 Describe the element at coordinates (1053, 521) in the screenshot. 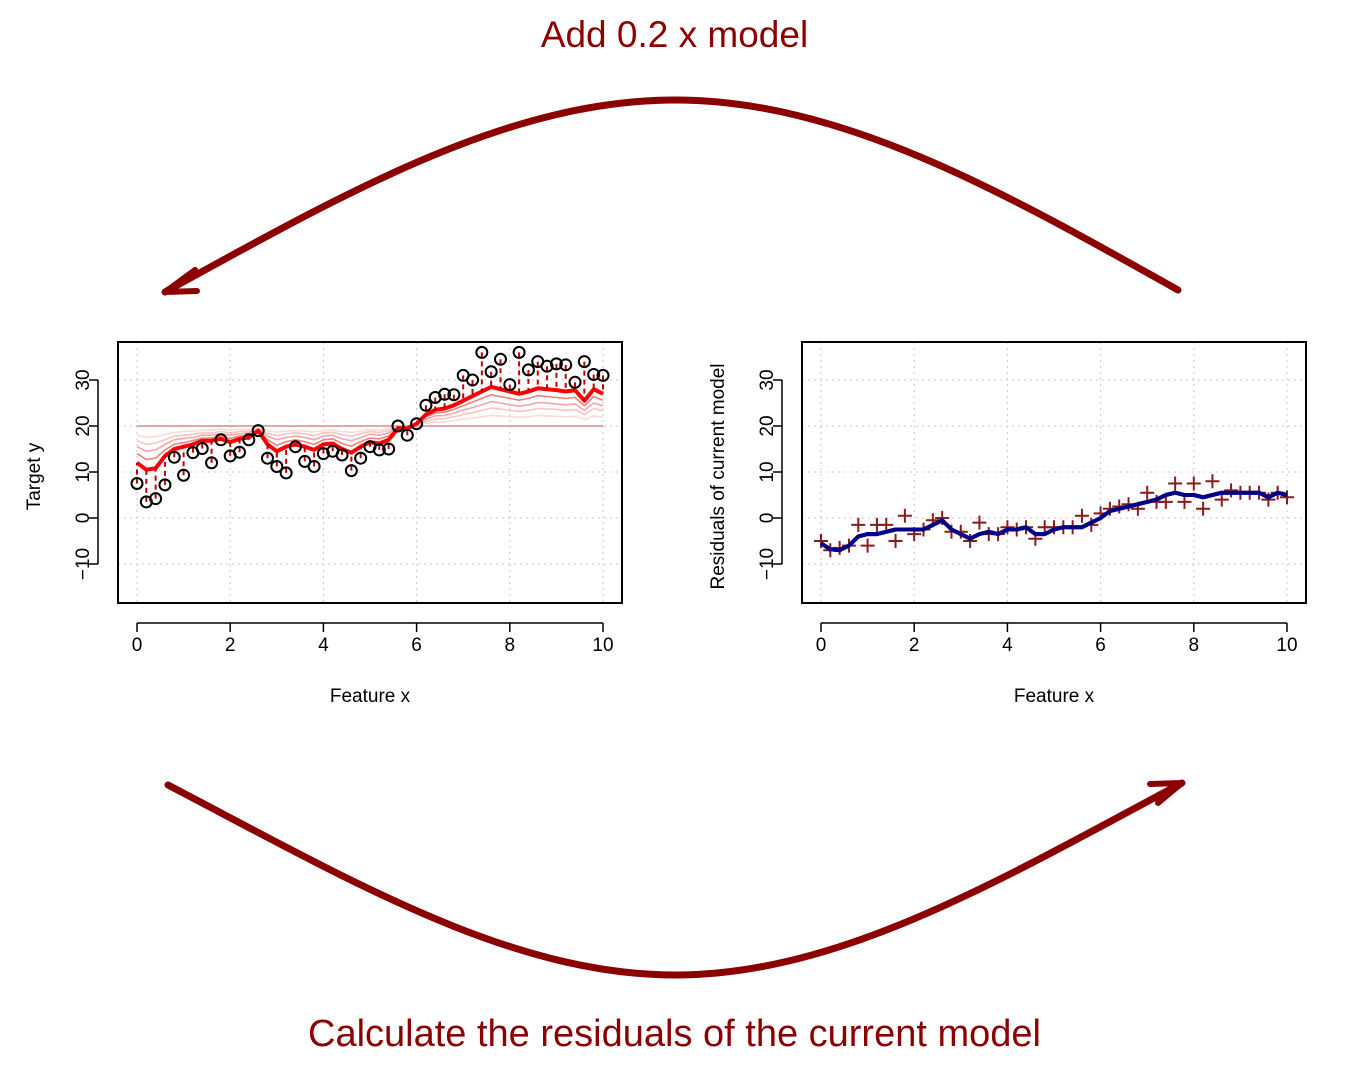

I see `fitted-tree-line` at that location.